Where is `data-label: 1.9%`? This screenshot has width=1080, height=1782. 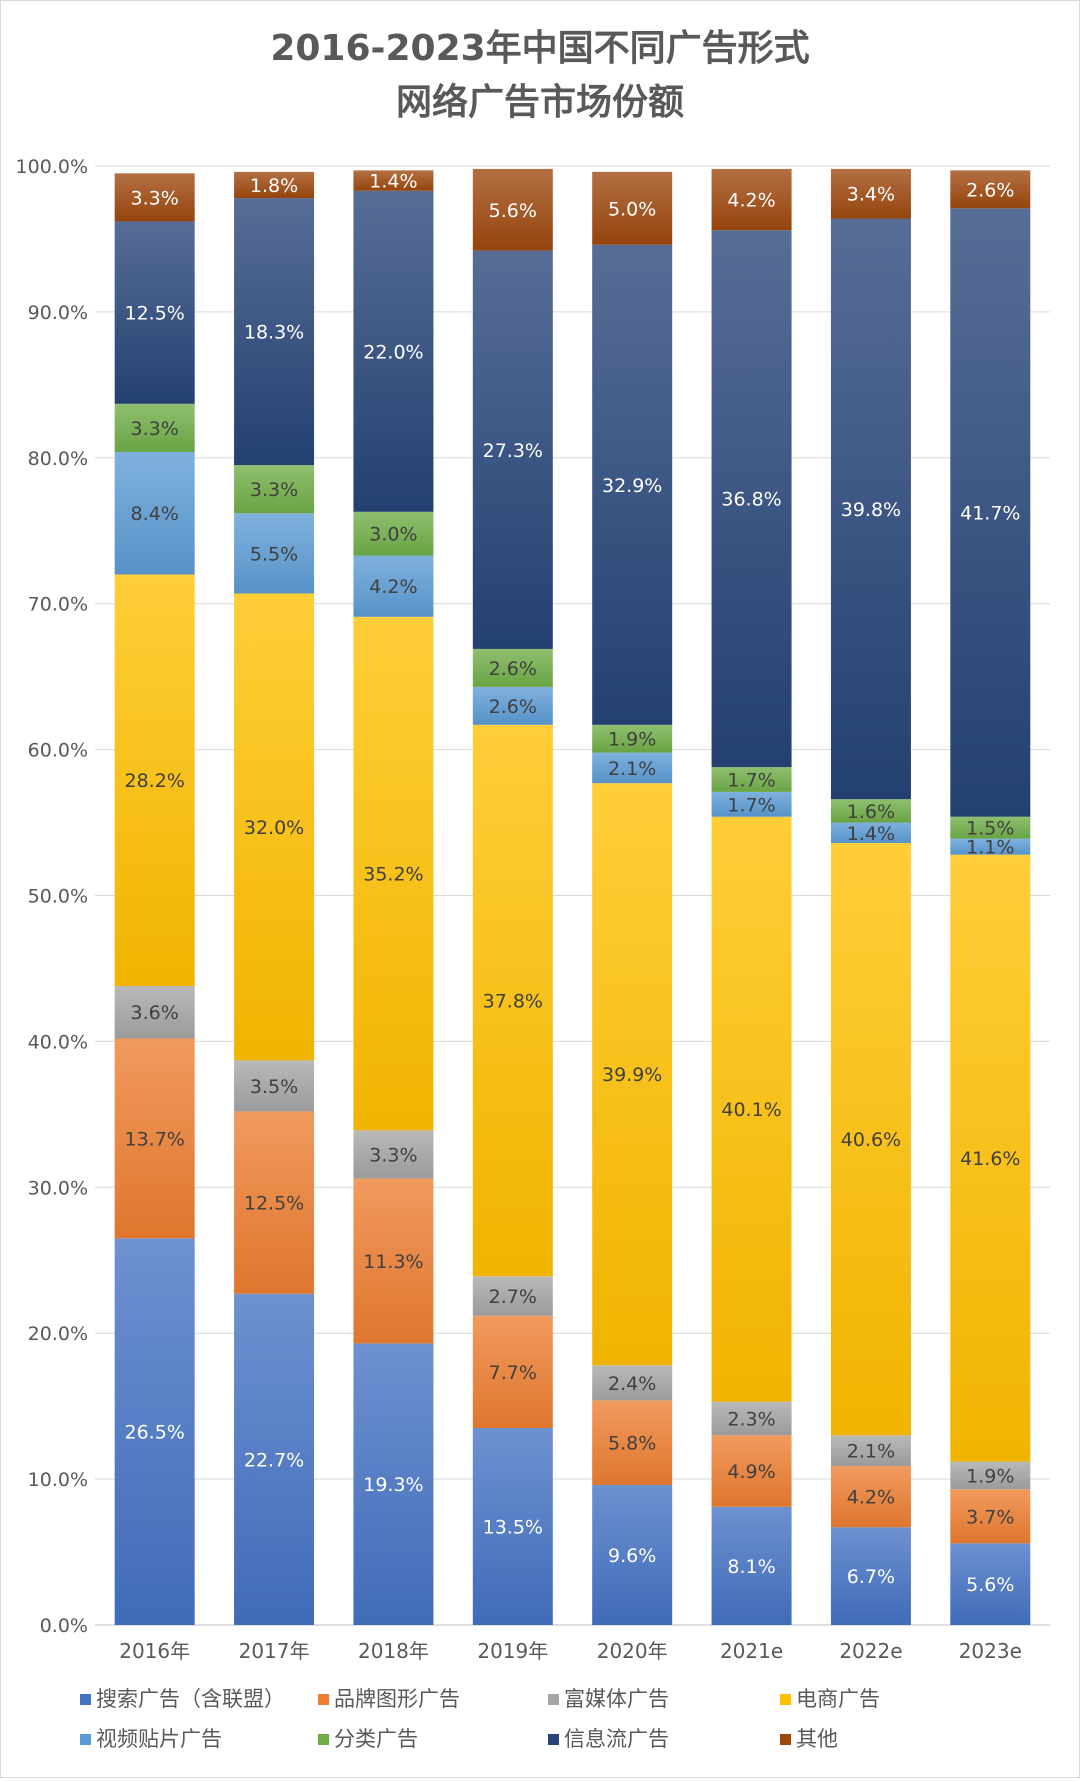 data-label: 1.9% is located at coordinates (990, 1476).